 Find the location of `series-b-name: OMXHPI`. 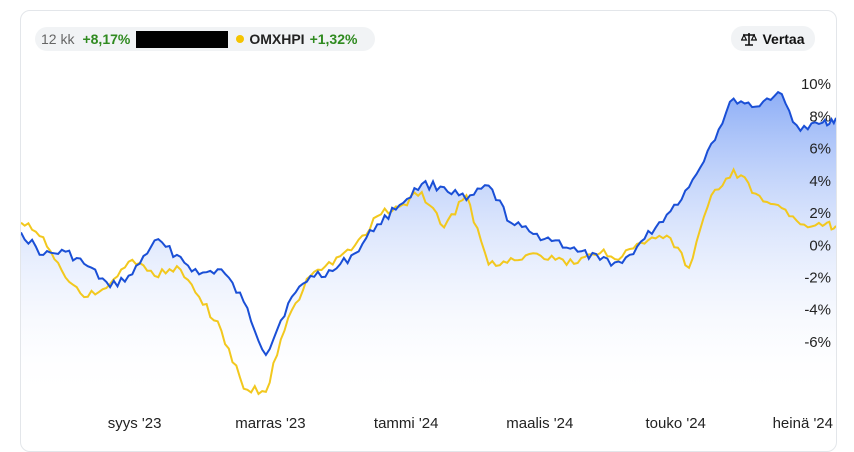

series-b-name: OMXHPI is located at coordinates (277, 39).